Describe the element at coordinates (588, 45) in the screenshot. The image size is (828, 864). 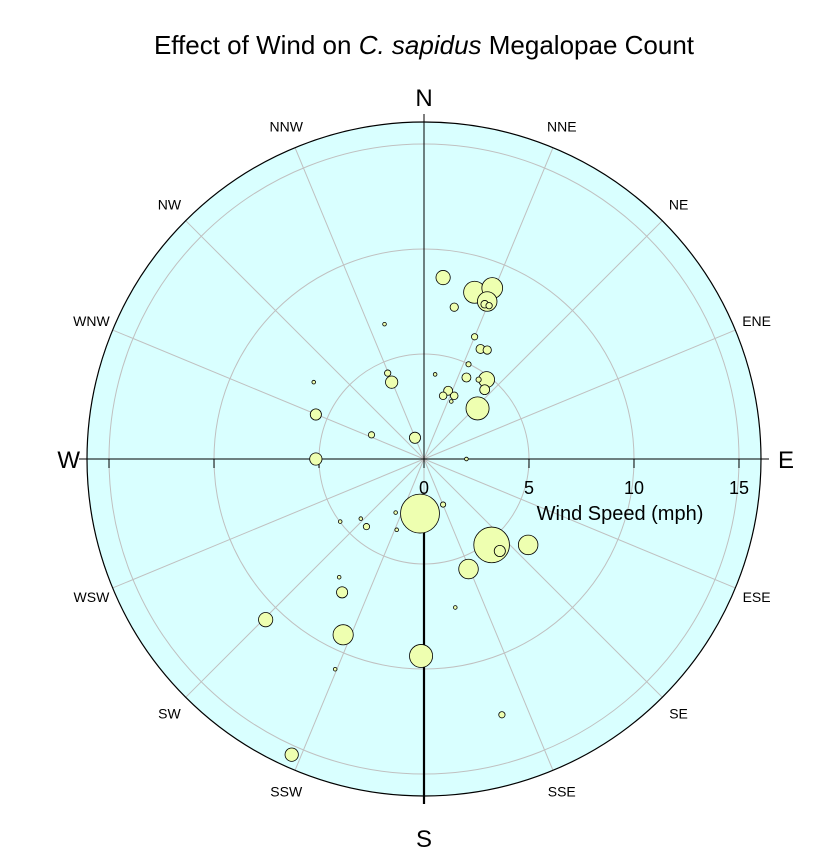
I see `chart-title-suffix: Megalopae Count` at that location.